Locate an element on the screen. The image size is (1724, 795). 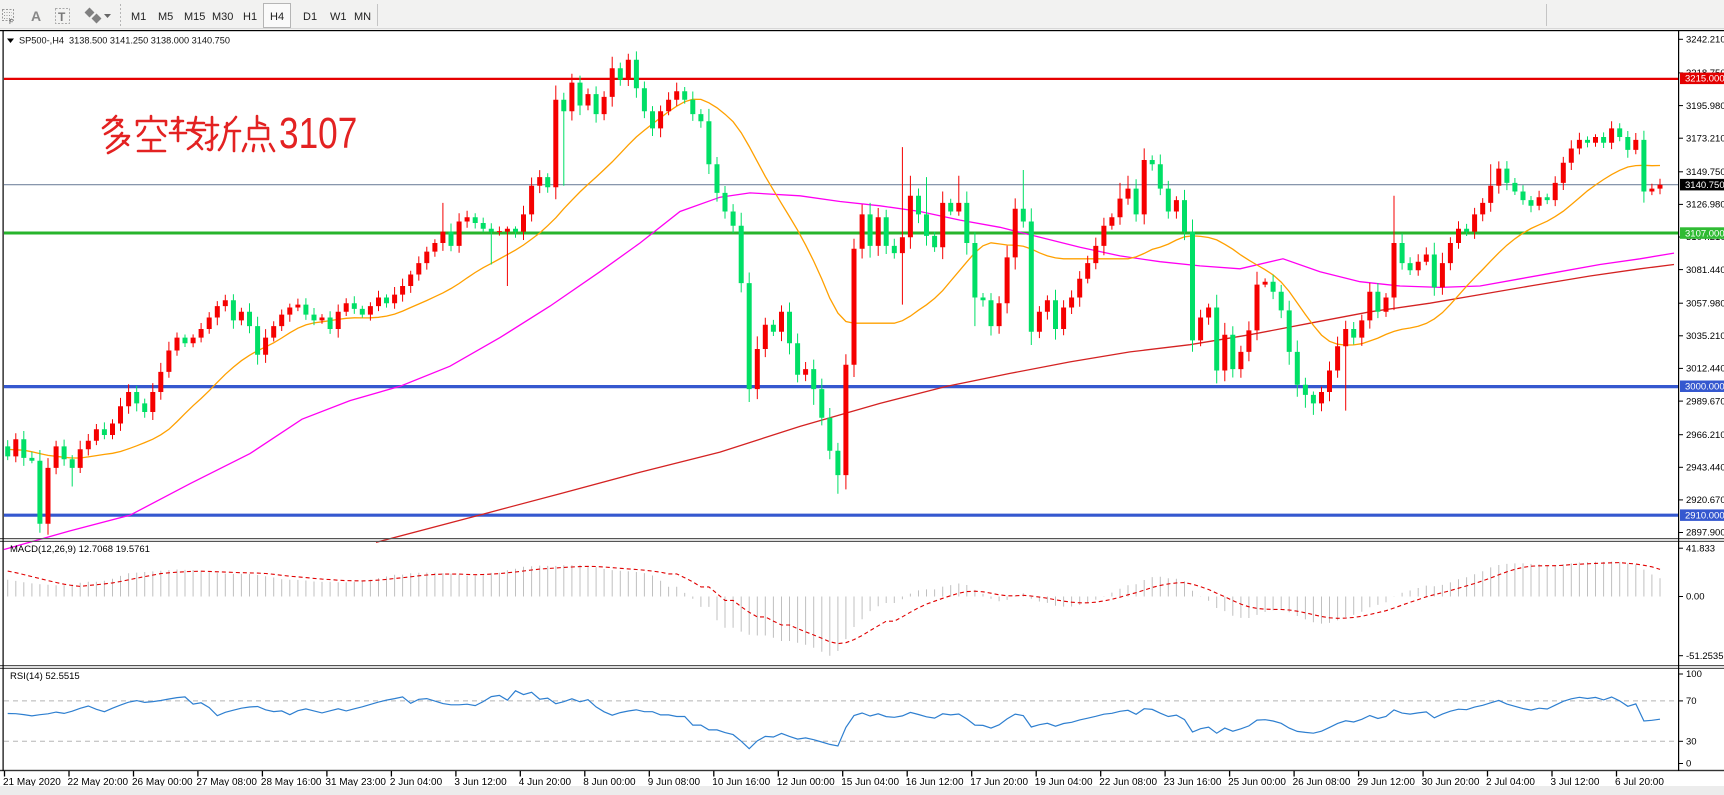
svg-text: 4 Jun 20:00 is located at coordinates (545, 782).